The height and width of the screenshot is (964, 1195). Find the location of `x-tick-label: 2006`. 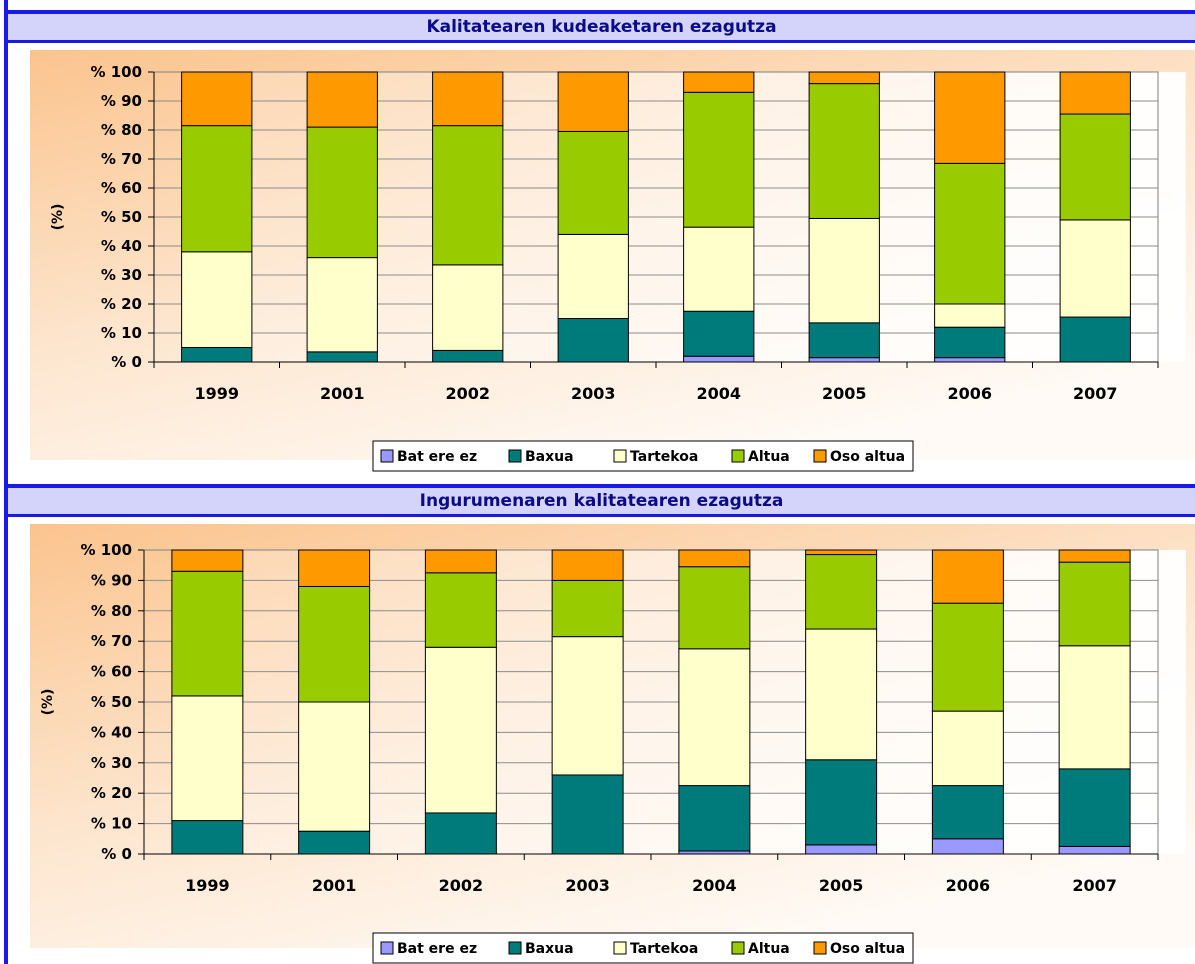

x-tick-label: 2006 is located at coordinates (968, 885).